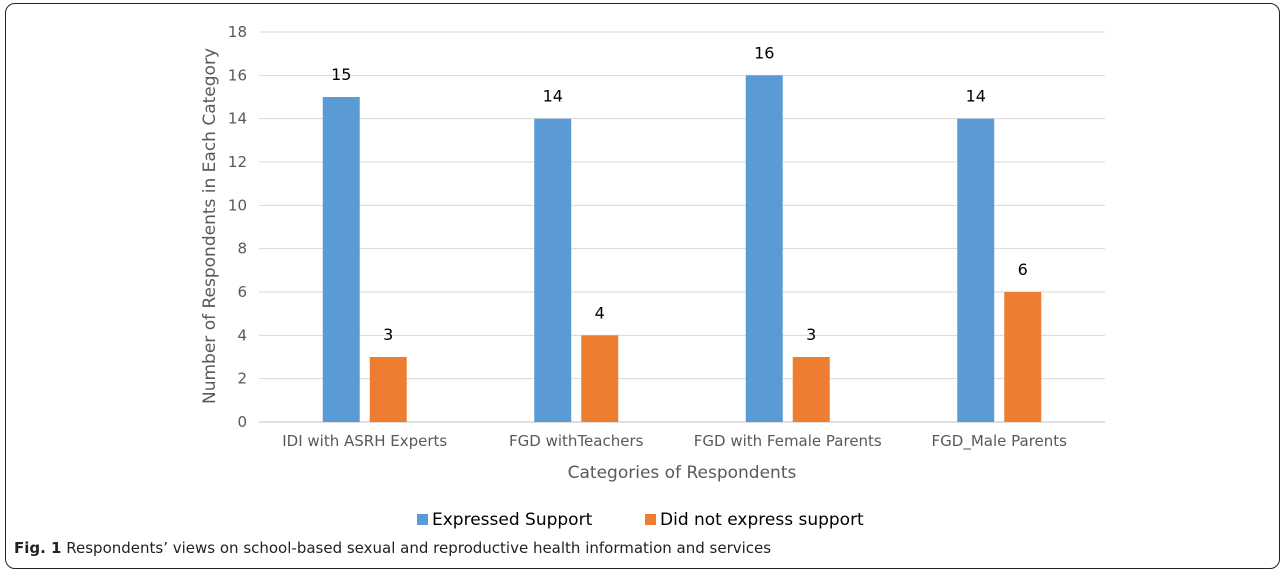 Image resolution: width=1287 pixels, height=575 pixels. I want to click on y-axis-ticks: 0 2 4 6 8 10 12 14 16 18, so click(237, 227).